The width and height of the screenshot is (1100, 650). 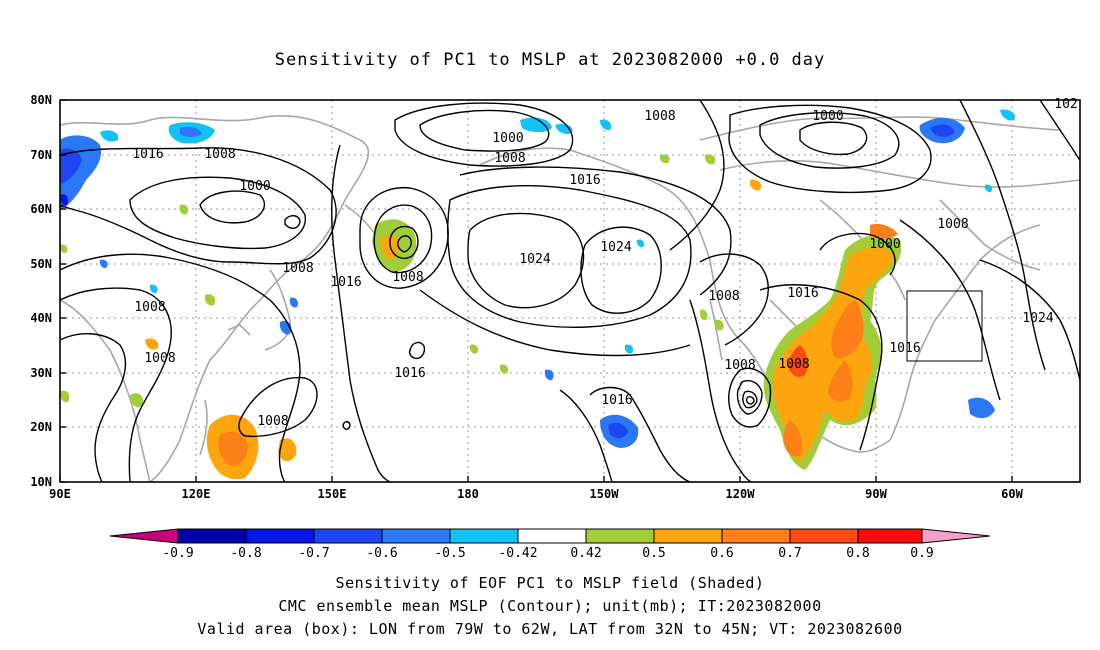 What do you see at coordinates (245, 553) in the screenshot?
I see `colorbar-label: -0.8` at bounding box center [245, 553].